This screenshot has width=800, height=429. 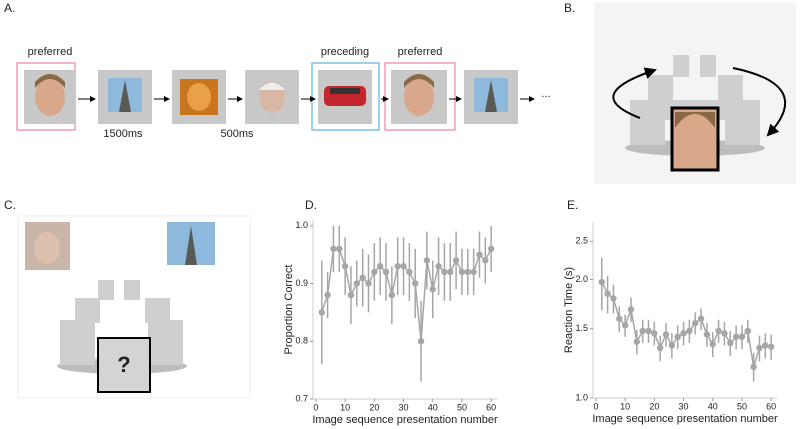 I want to click on unknown-image, so click(x=124, y=365).